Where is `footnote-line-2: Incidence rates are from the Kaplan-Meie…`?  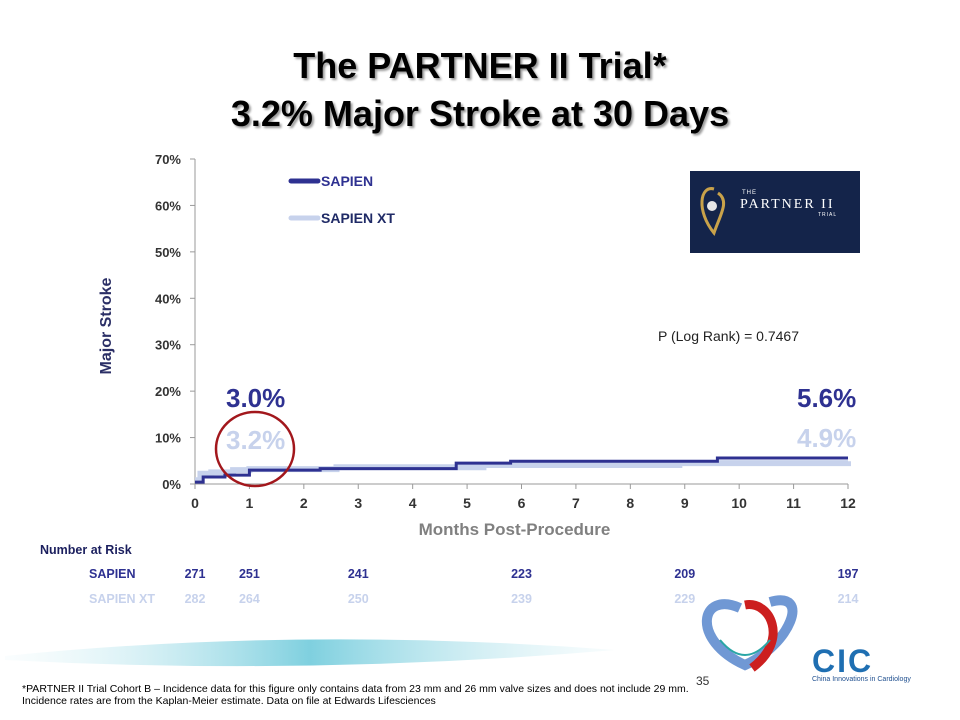 footnote-line-2: Incidence rates are from the Kaplan-Meie… is located at coordinates (229, 701).